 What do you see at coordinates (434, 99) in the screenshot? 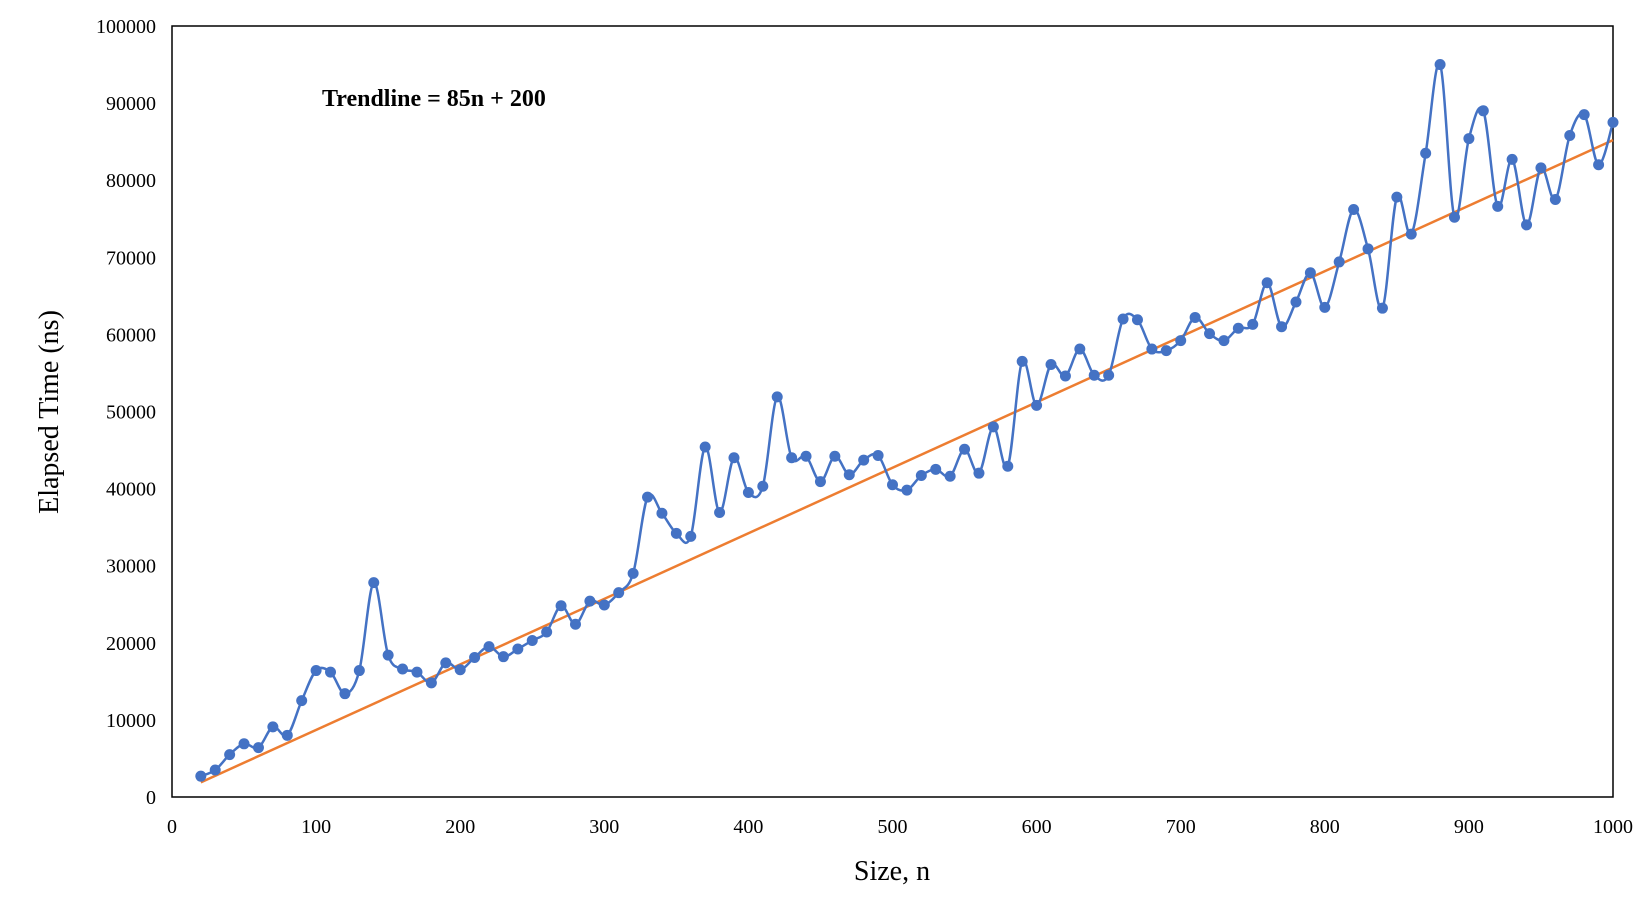
I see `trendline-annotation: Trendline = 85n + 200` at bounding box center [434, 99].